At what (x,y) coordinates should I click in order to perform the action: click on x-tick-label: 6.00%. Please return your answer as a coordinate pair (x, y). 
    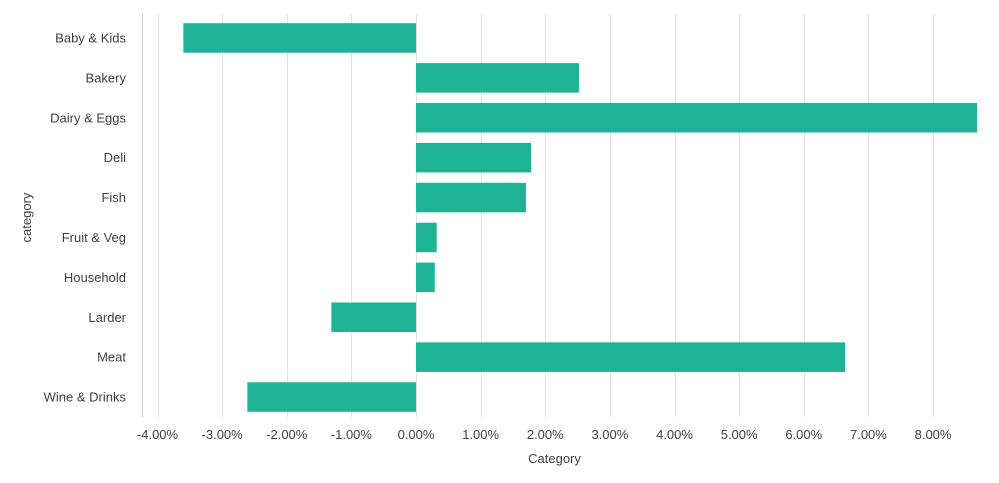
    Looking at the image, I should click on (803, 434).